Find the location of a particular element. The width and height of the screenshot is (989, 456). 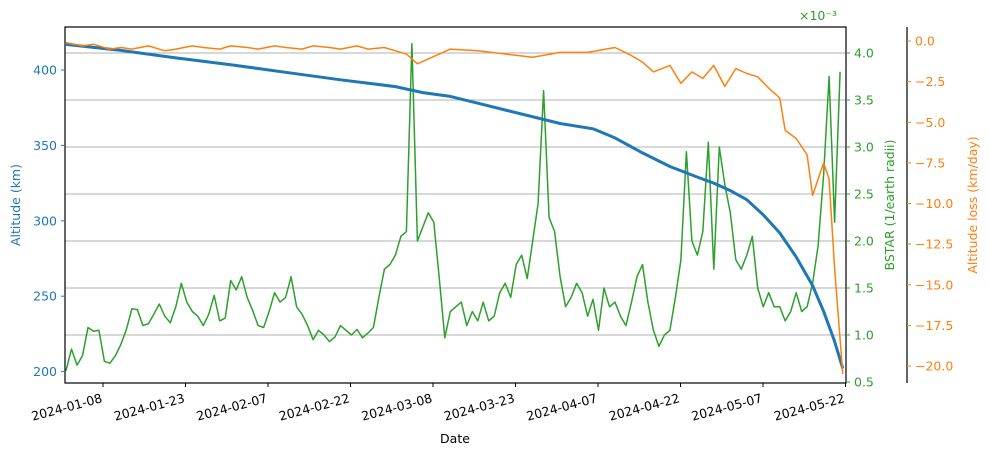

bstar-tick-label: 1.0 is located at coordinates (864, 335).